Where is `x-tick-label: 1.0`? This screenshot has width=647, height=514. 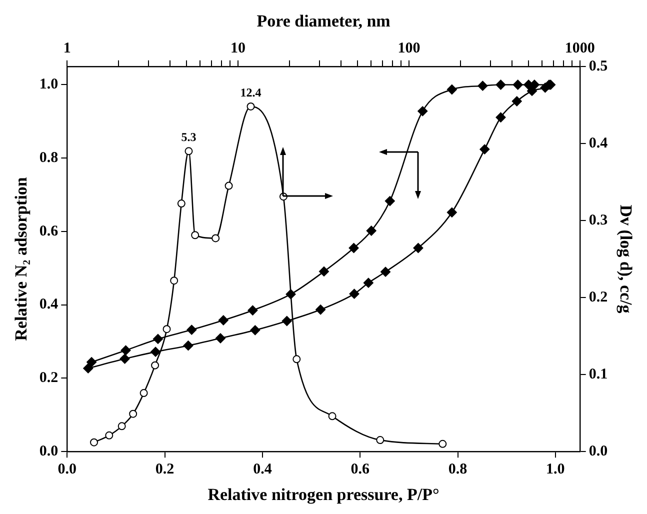 x-tick-label: 1.0 is located at coordinates (555, 469).